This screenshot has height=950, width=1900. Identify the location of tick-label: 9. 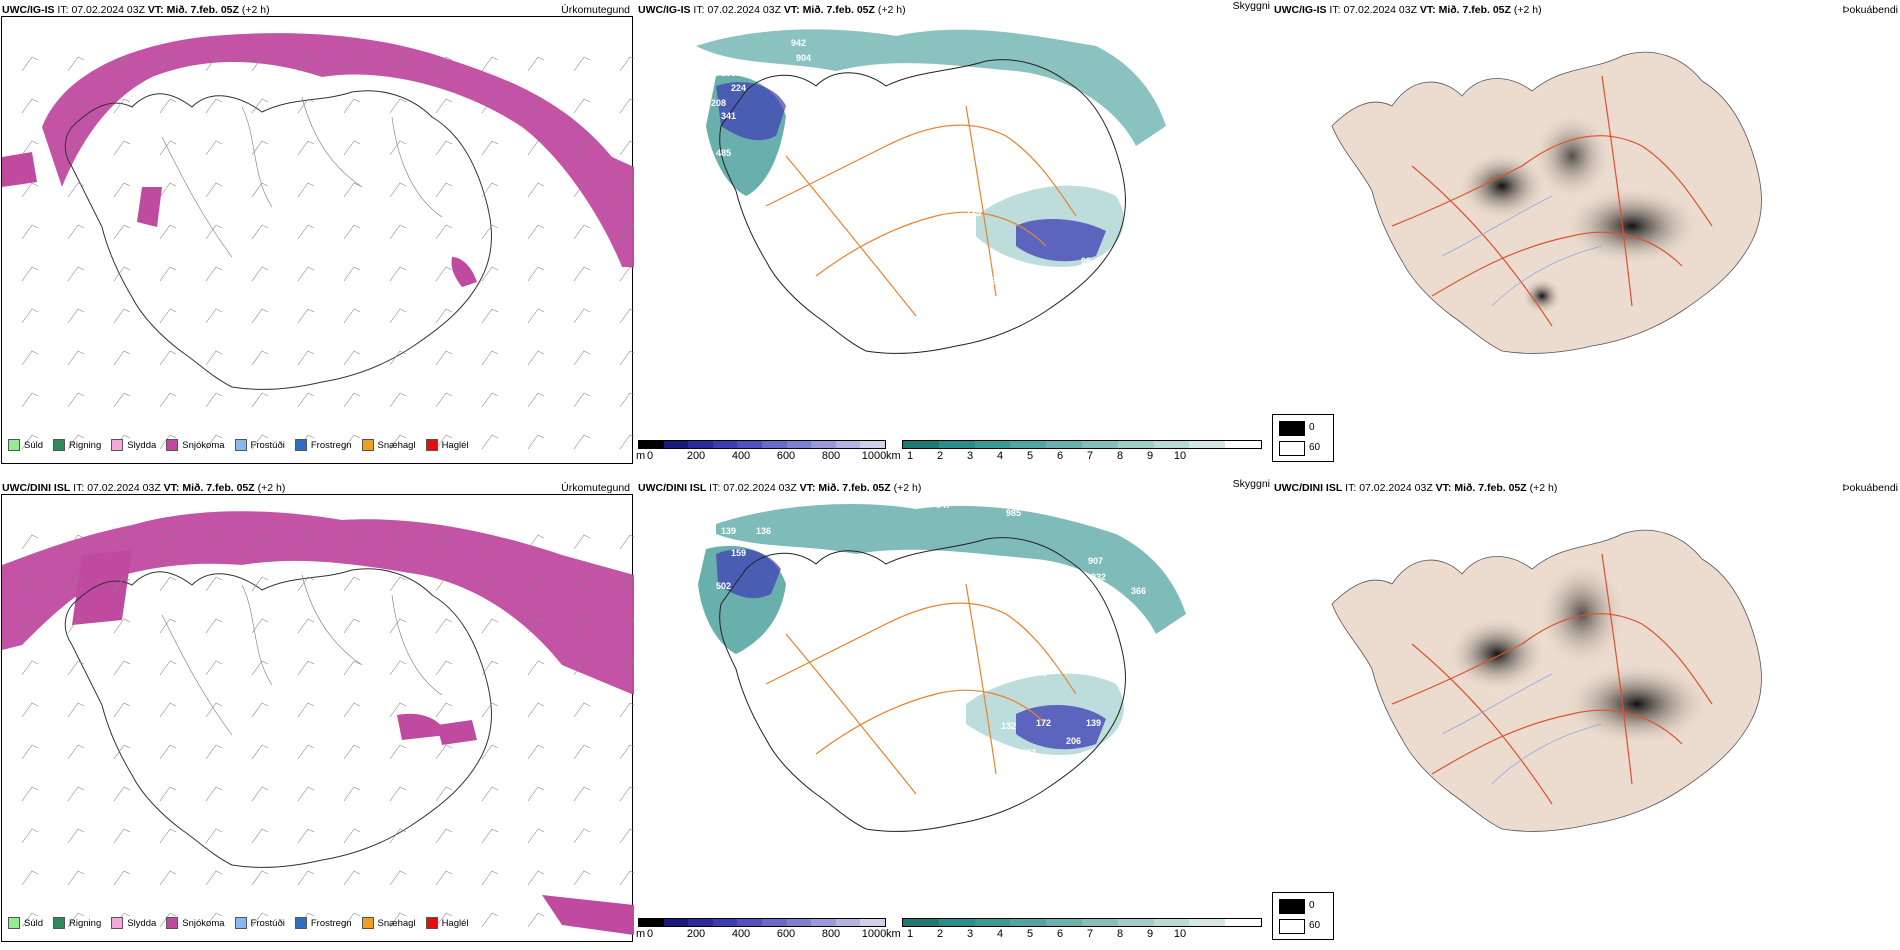
(1150, 934).